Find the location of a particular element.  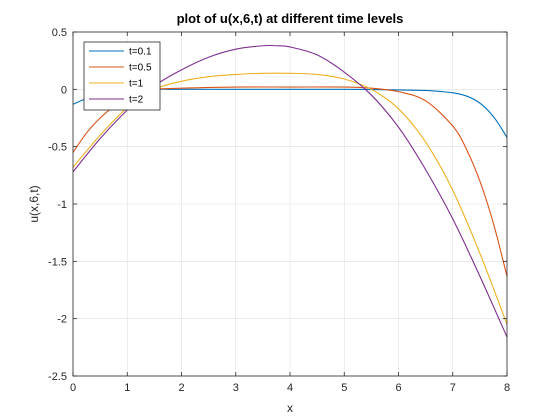

y-tick-label: -1 is located at coordinates (62, 205).